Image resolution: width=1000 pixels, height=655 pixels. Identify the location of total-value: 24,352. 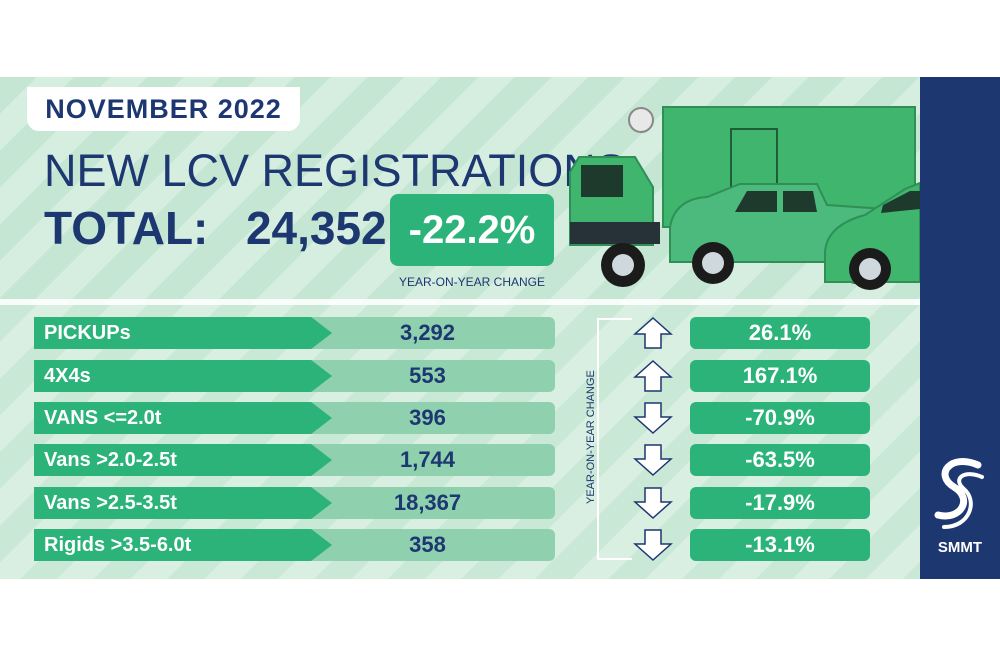
(316, 228).